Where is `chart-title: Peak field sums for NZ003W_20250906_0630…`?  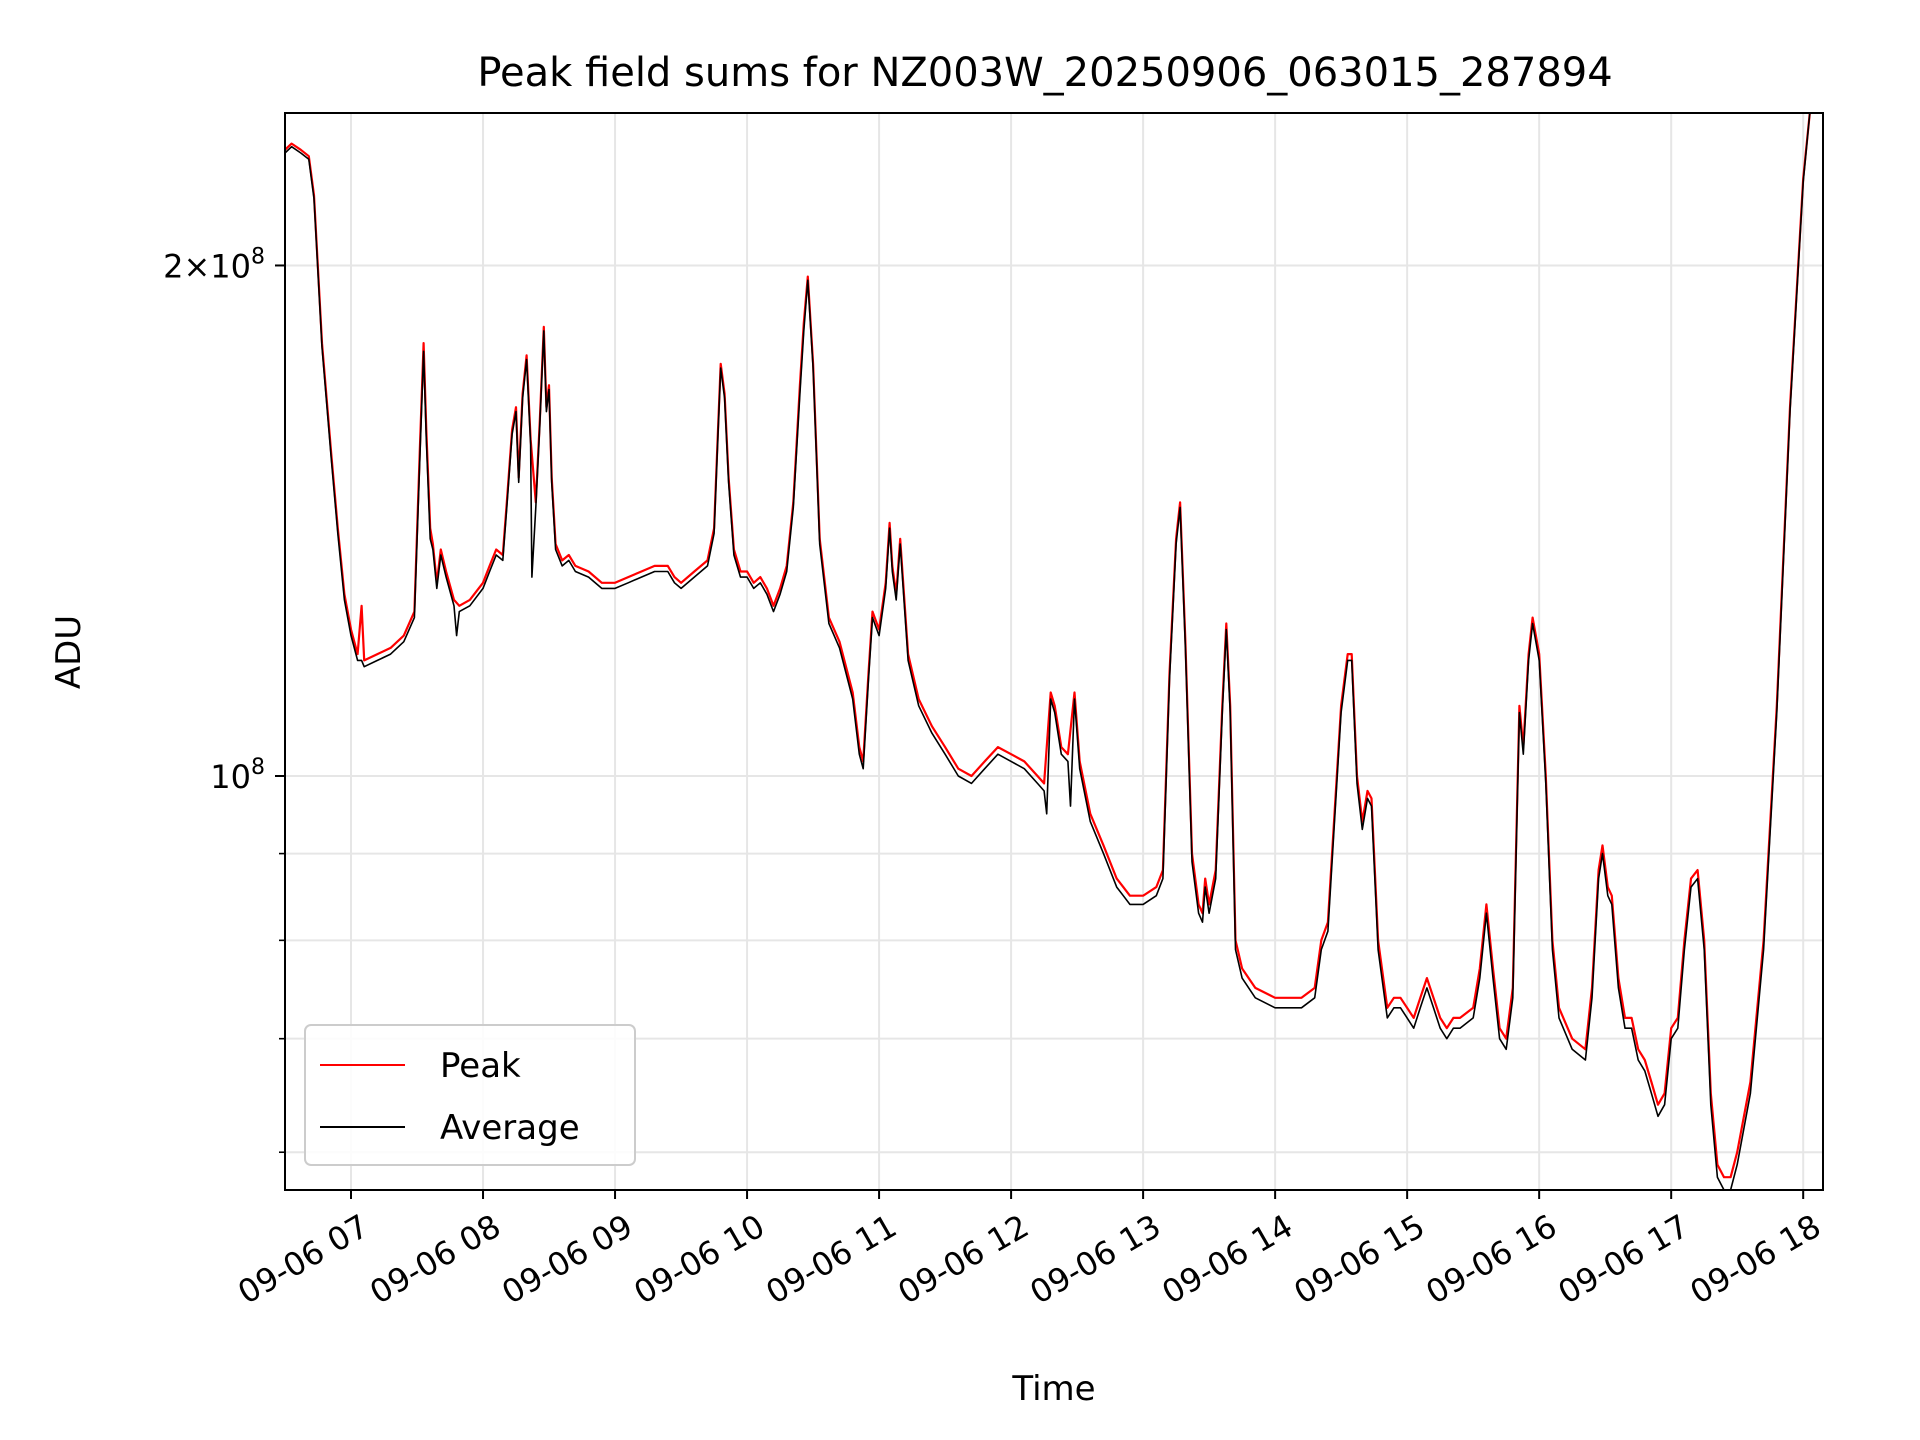
chart-title: Peak field sums for NZ003W_20250906_0630… is located at coordinates (1044, 73).